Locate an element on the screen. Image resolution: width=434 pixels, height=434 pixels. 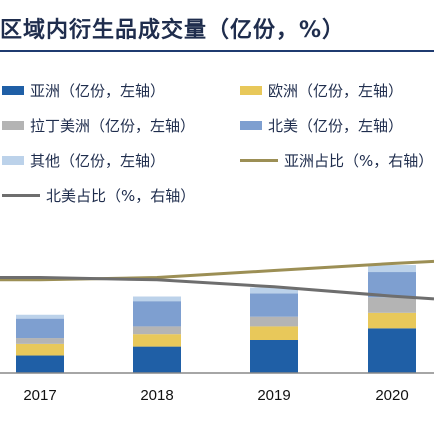
legend-item-asia: 亚洲（亿份，左轴） is located at coordinates (83, 90).